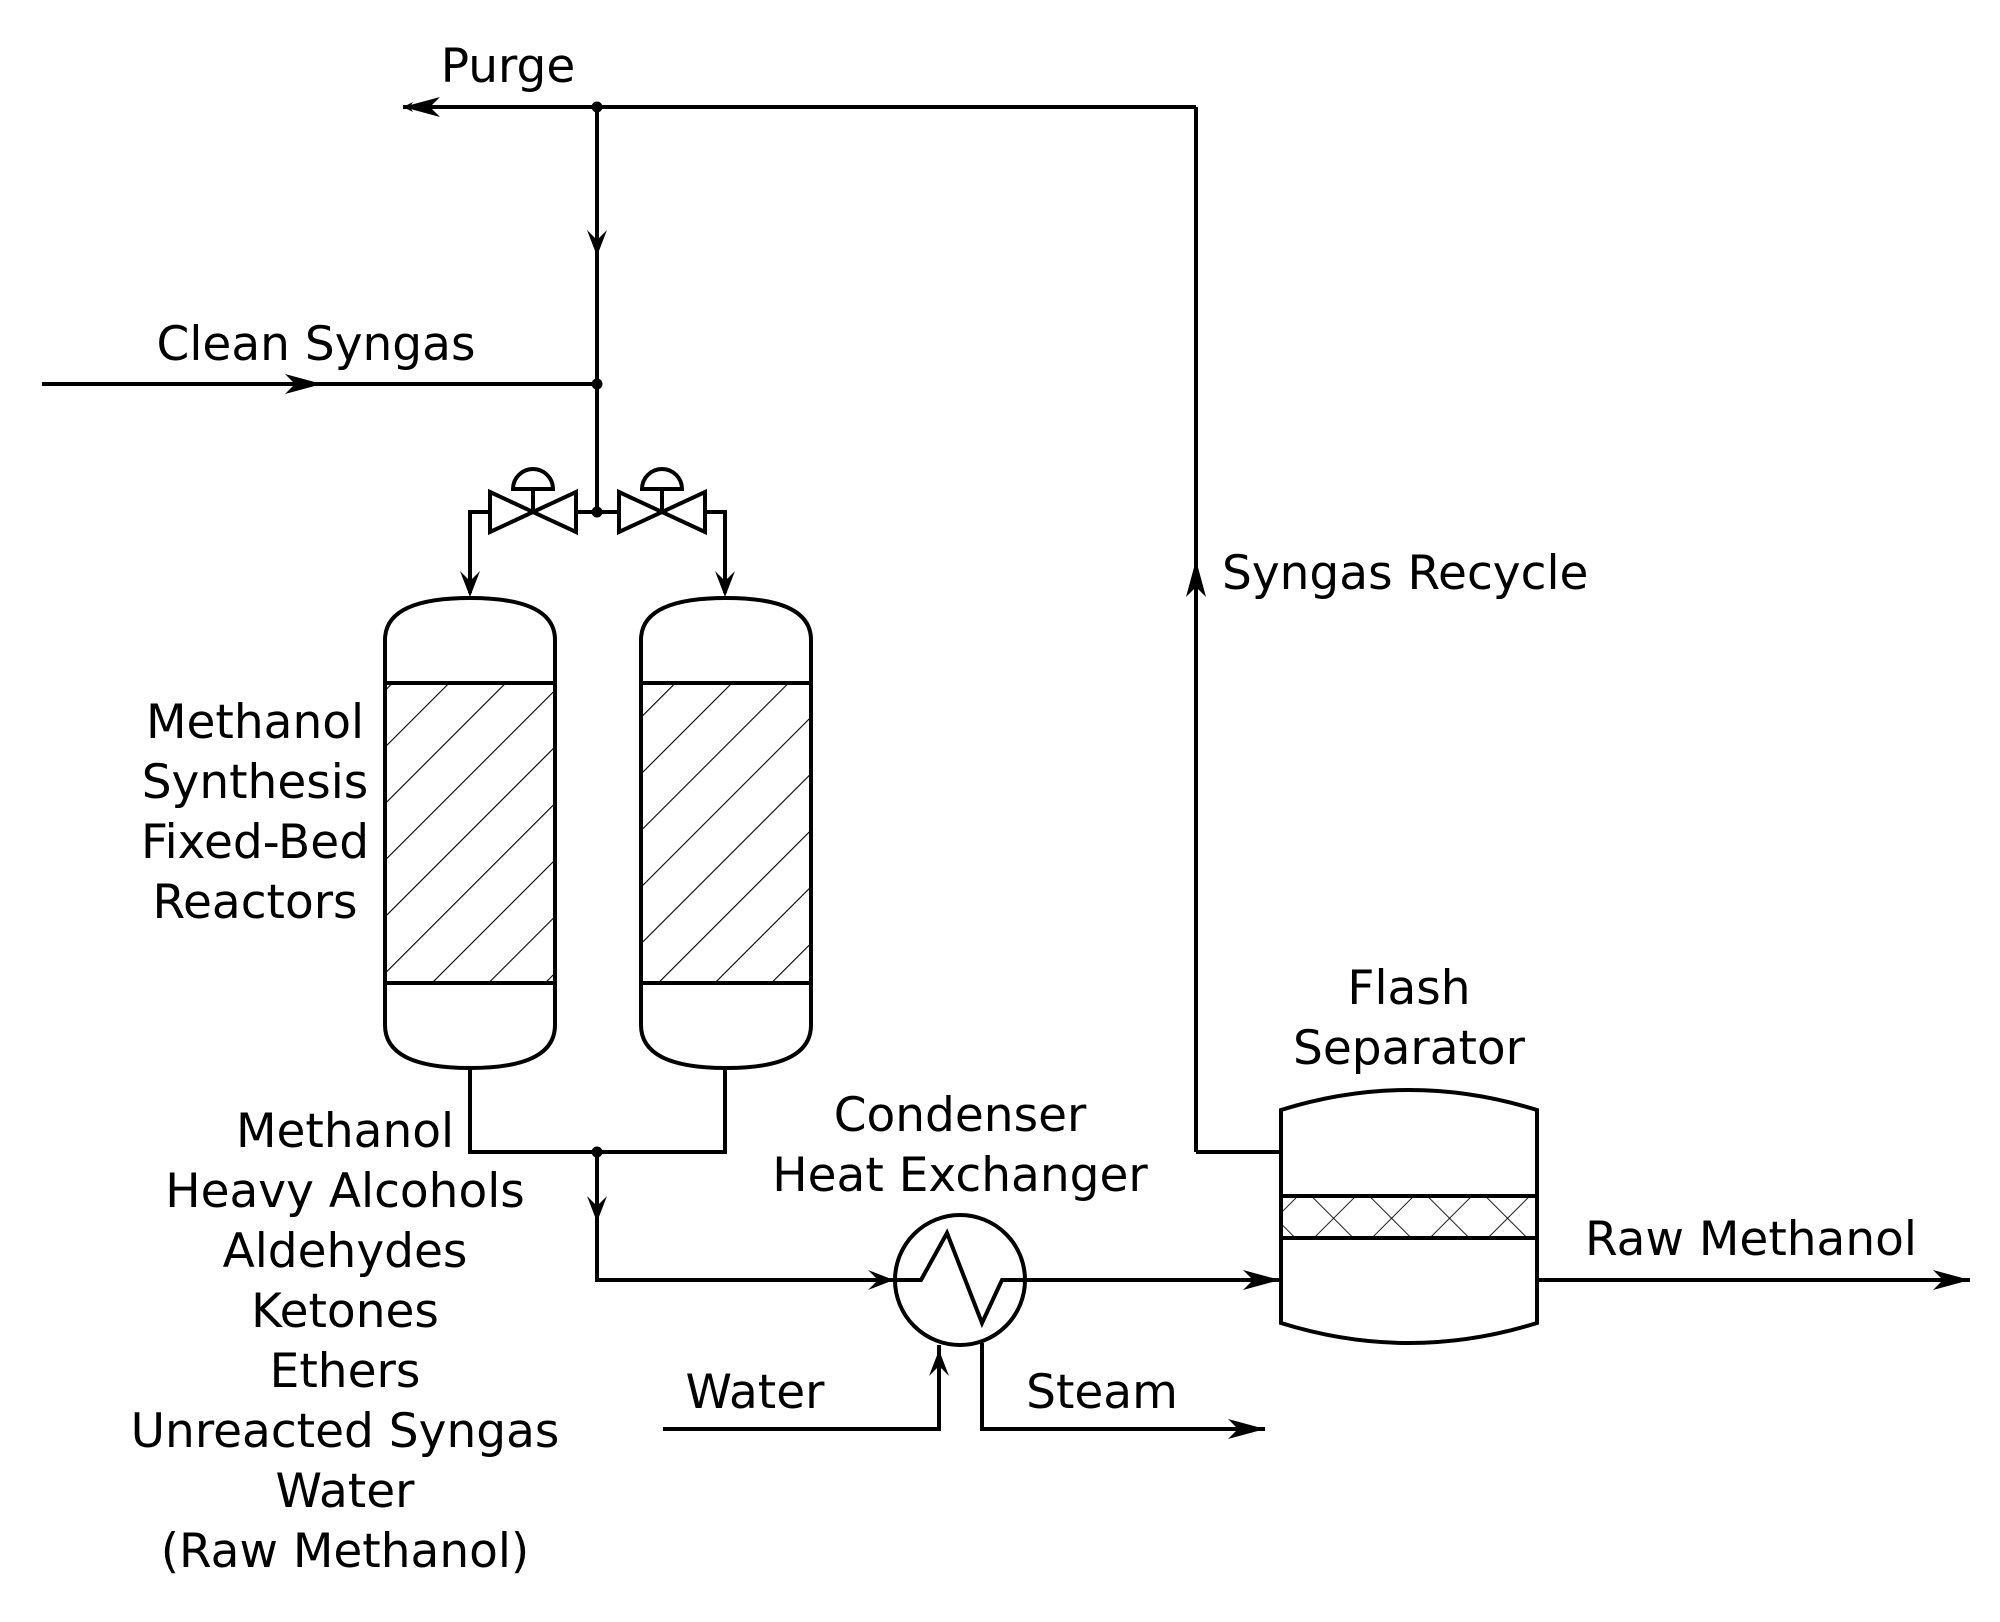  I want to click on reactor-left, so click(470, 833).